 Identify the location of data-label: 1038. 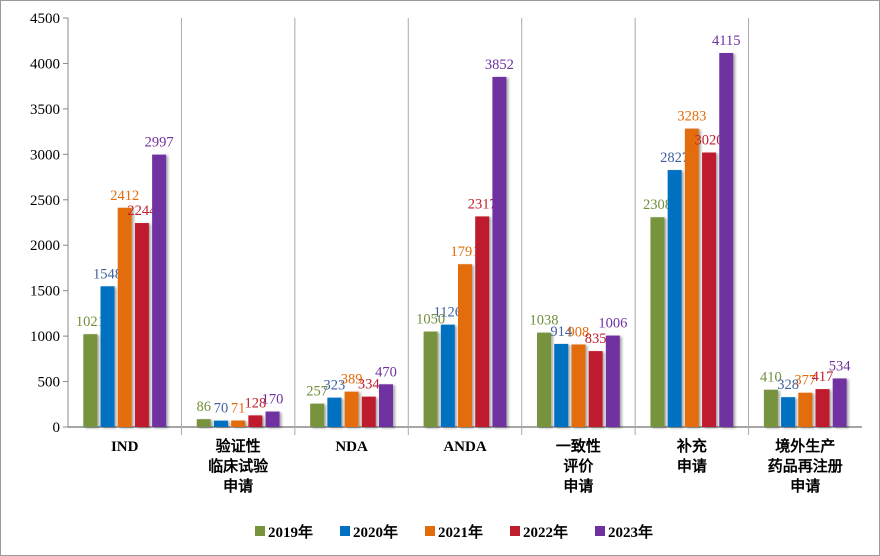
(544, 321).